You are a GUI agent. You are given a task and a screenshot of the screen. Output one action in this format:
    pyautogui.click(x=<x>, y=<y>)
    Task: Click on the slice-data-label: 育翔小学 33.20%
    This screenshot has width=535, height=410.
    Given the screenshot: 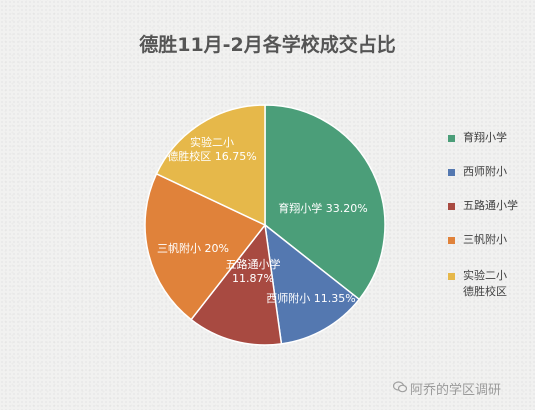 What is the action you would take?
    pyautogui.click(x=322, y=208)
    